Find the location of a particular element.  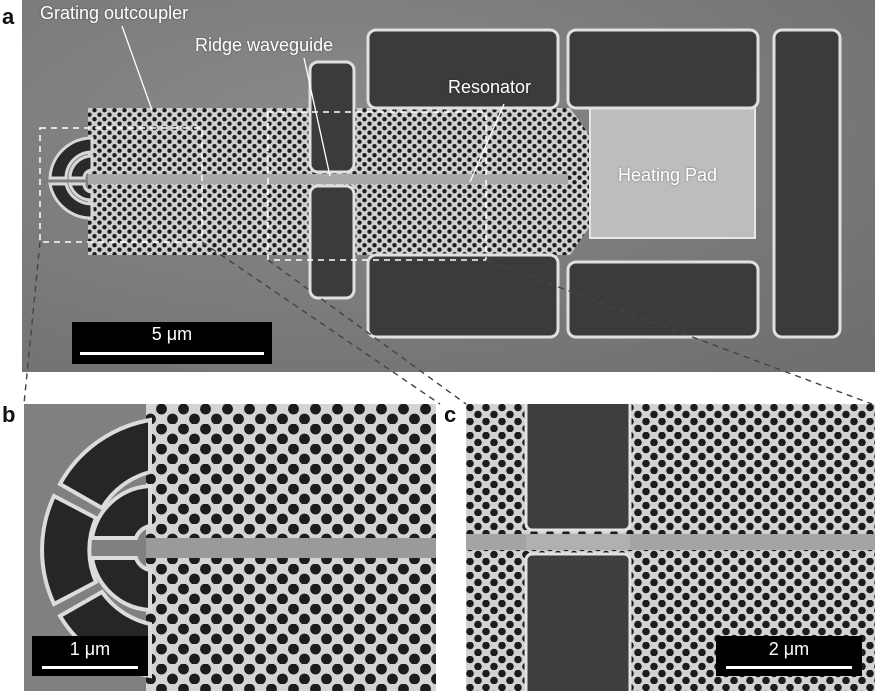

scalebar-a-label: 5 μm is located at coordinates (172, 334).